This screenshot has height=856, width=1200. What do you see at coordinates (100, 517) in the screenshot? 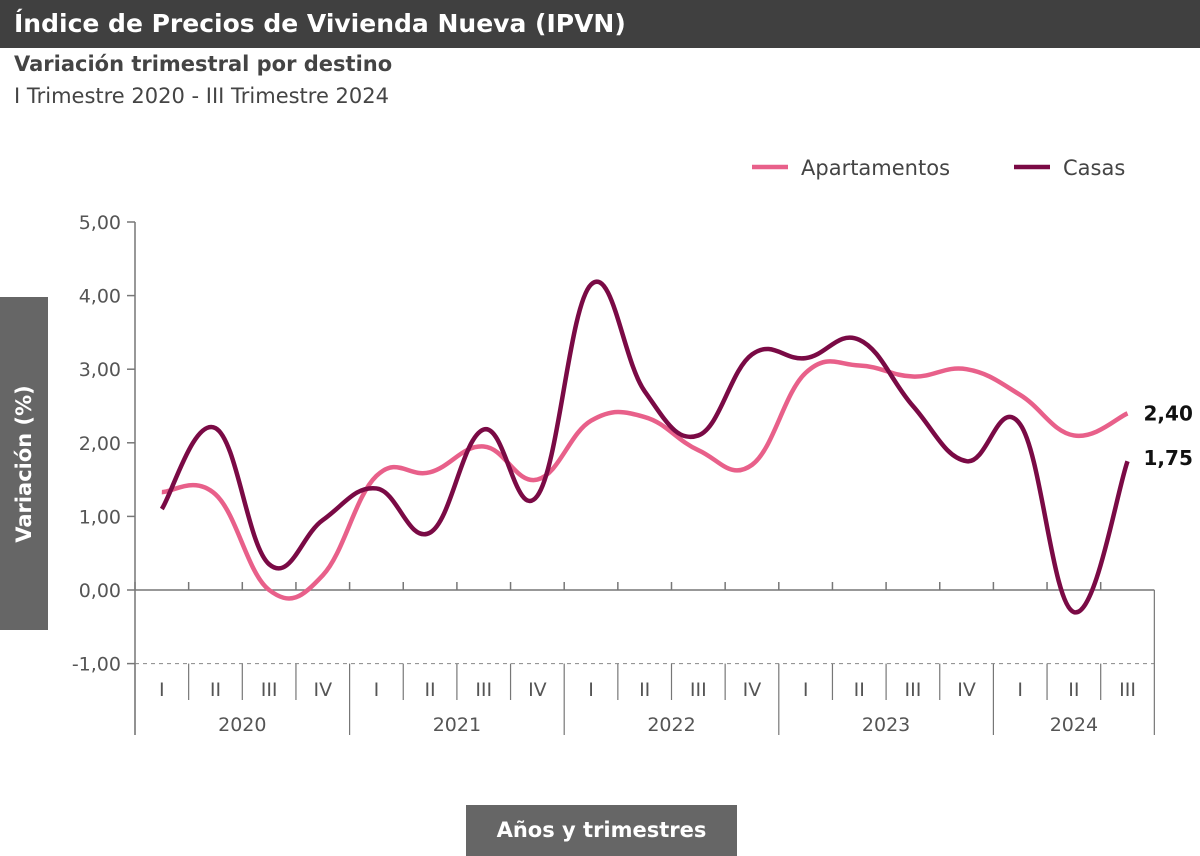
I see `y-tick-label: 1,00` at bounding box center [100, 517].